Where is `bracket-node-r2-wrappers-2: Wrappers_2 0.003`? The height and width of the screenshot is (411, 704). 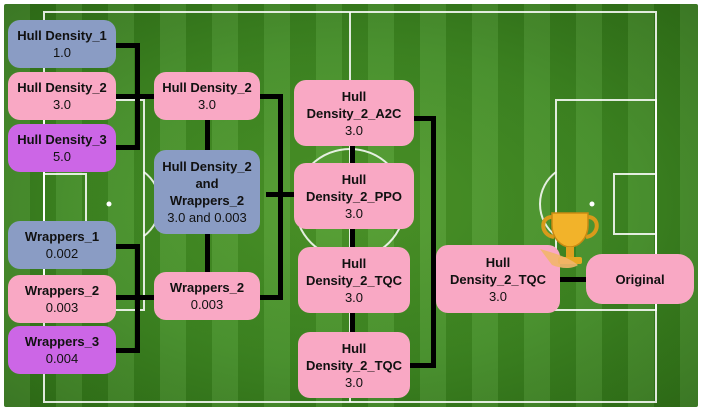 bracket-node-r2-wrappers-2: Wrappers_2 0.003 is located at coordinates (207, 296).